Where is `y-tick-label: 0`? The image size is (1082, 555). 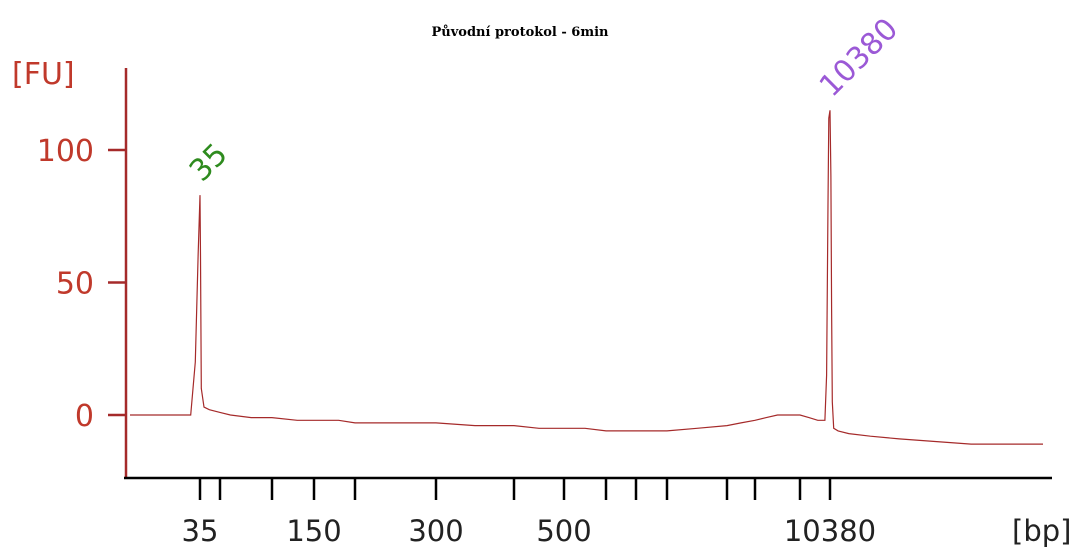 y-tick-label: 0 is located at coordinates (84, 416).